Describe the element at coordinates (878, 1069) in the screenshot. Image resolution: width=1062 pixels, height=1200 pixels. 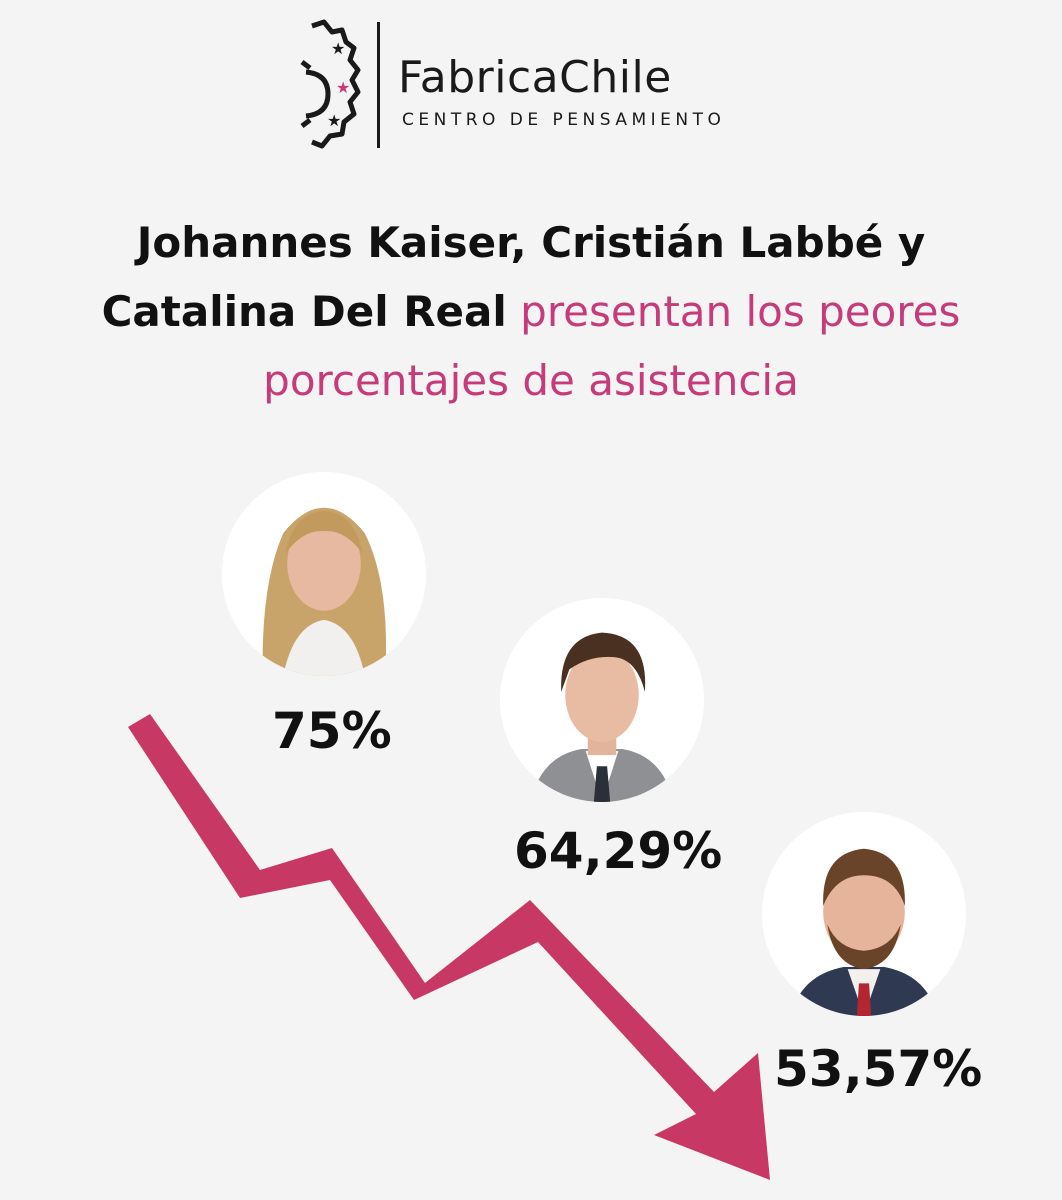
I see `percentage-3: 53,57%` at that location.